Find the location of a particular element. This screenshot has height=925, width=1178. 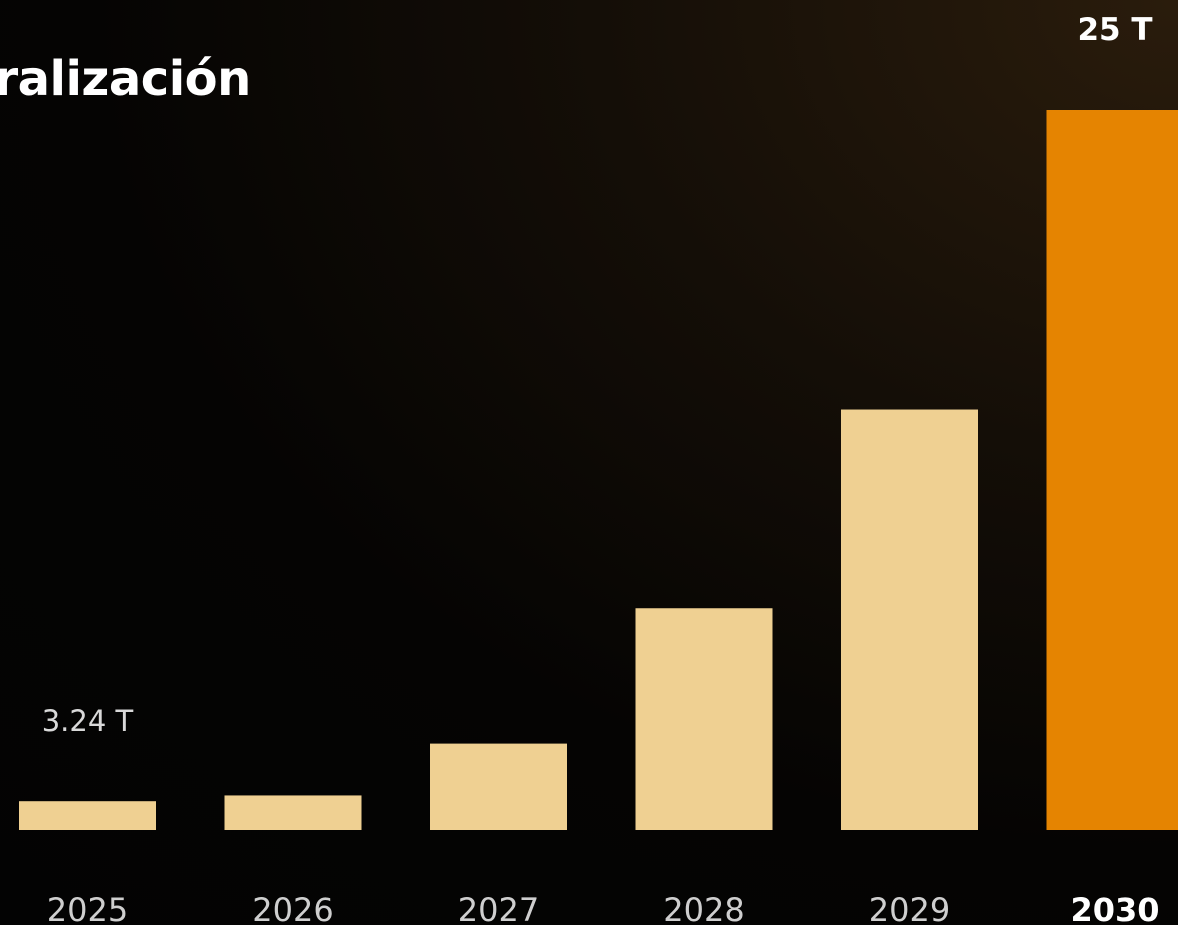

bar-2028 is located at coordinates (704, 719).